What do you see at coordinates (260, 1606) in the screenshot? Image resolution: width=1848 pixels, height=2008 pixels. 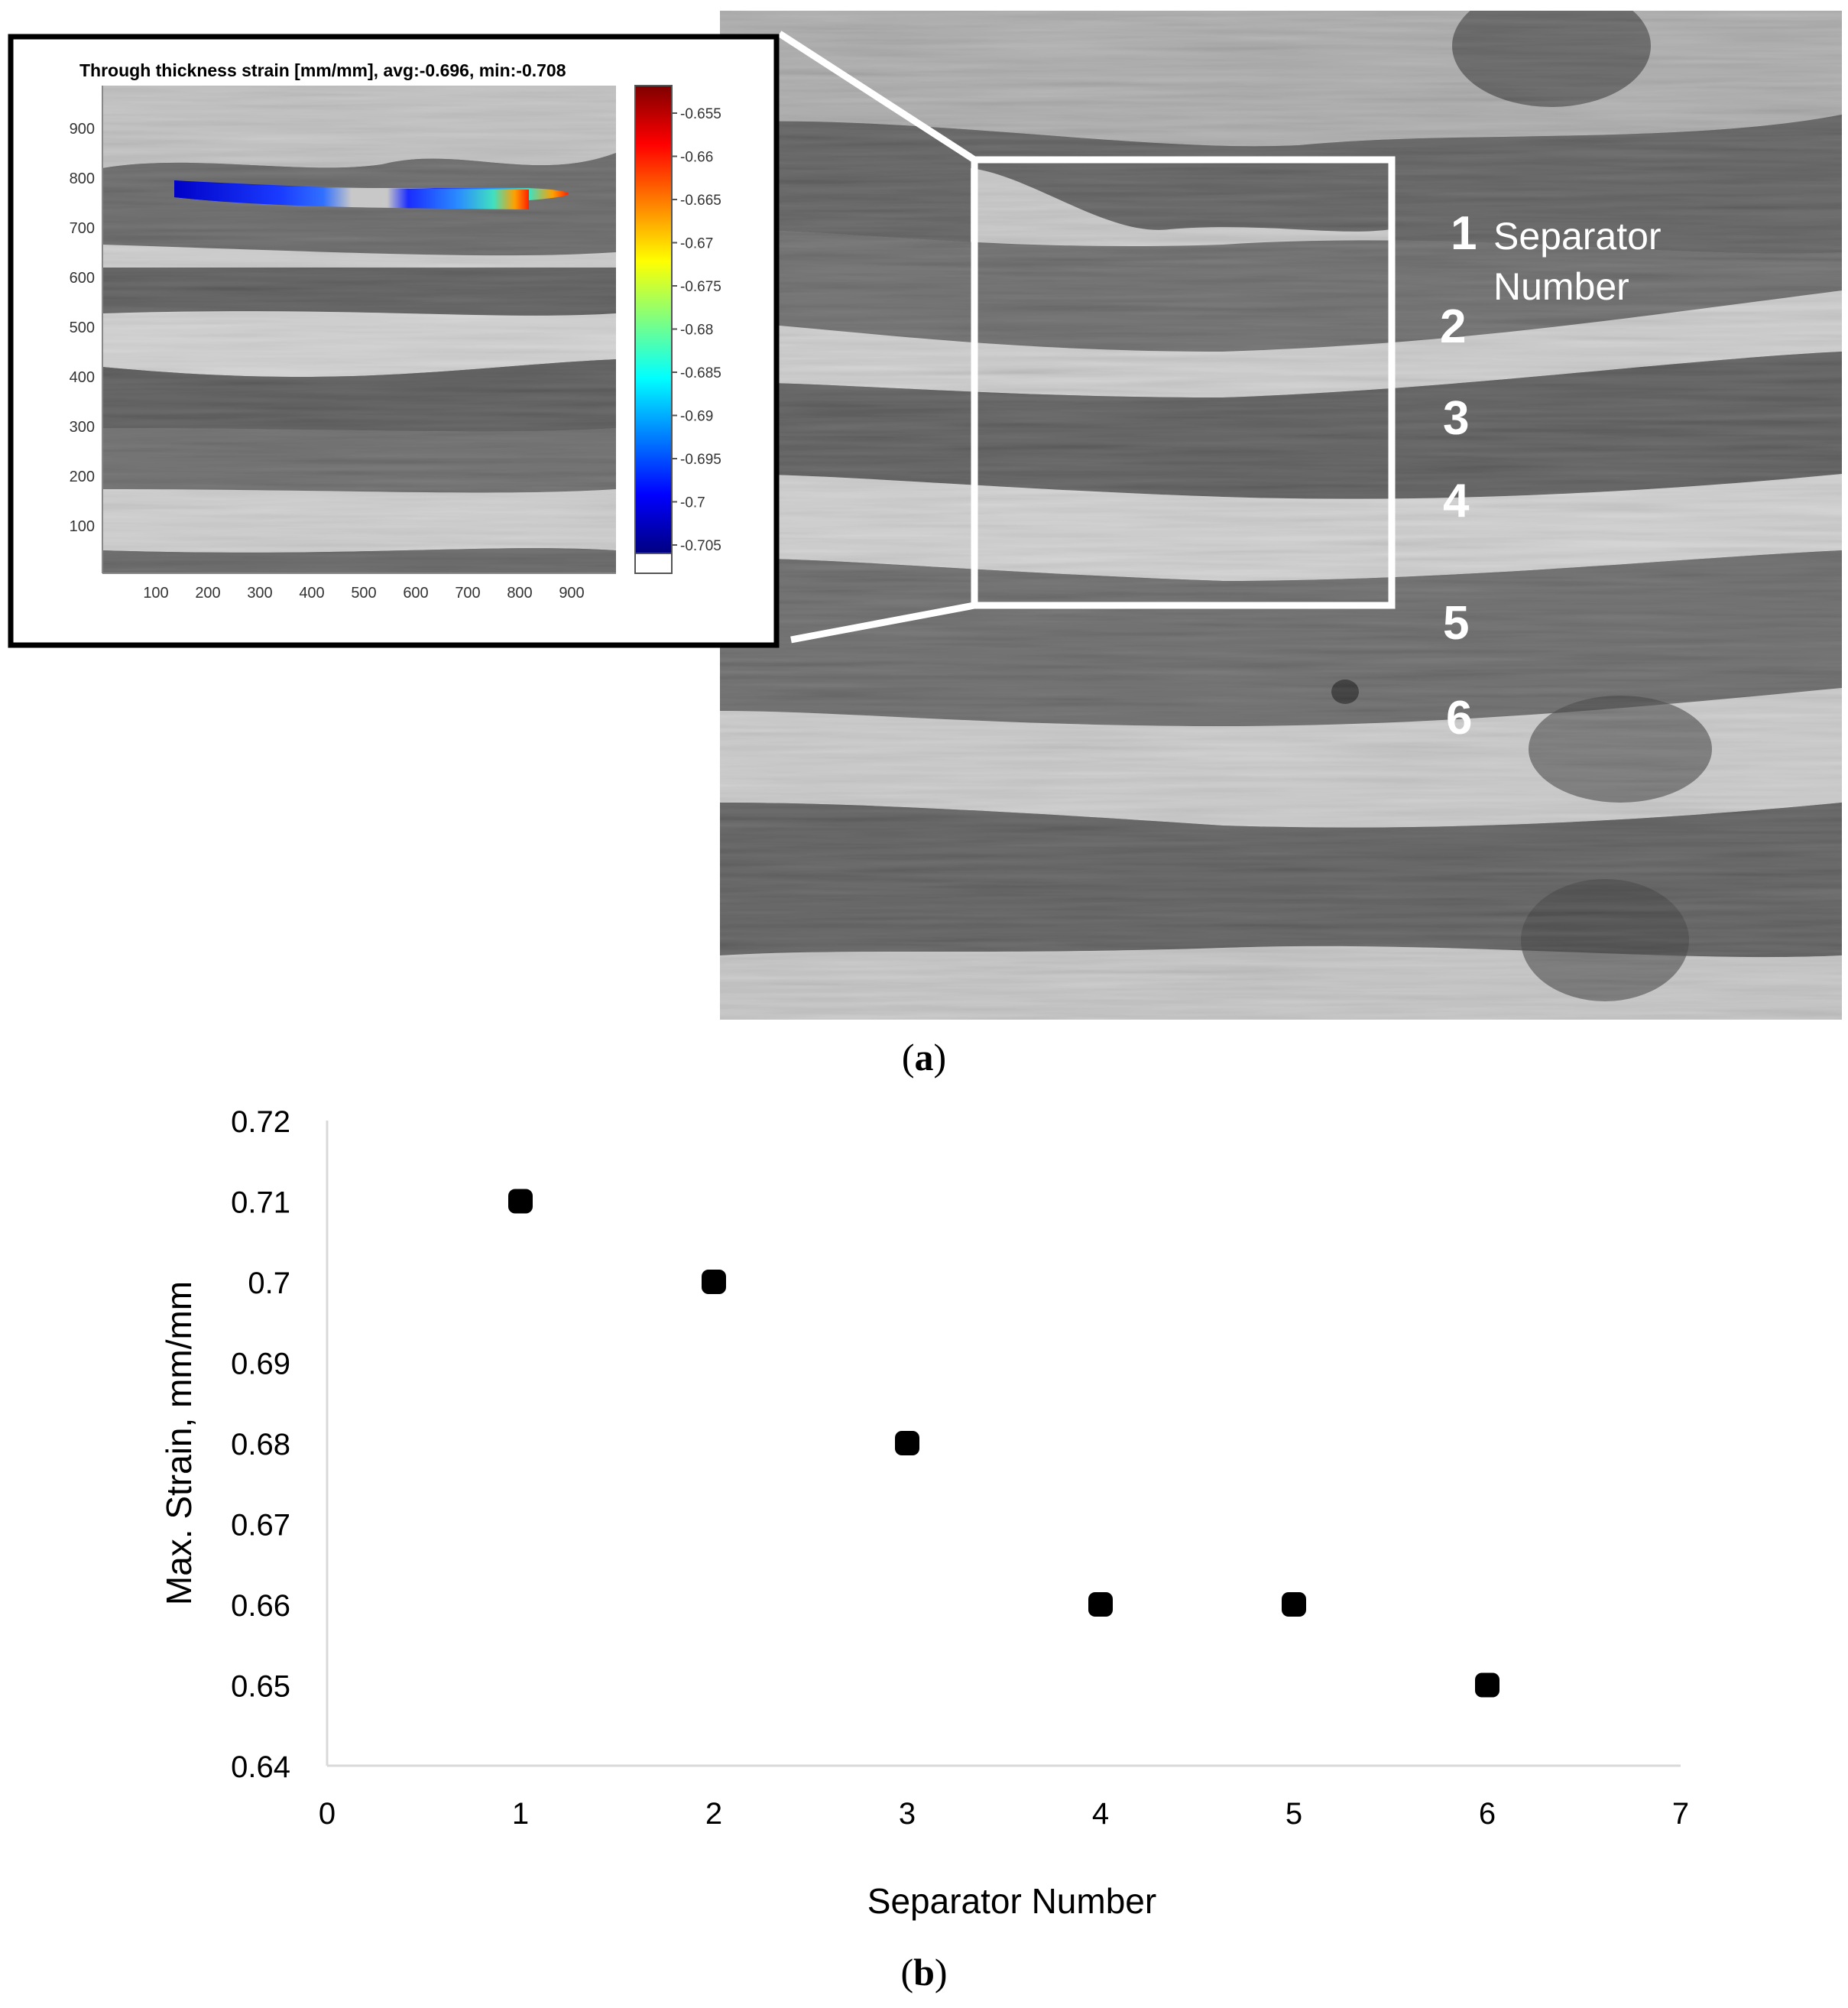 I see `y-tick-label: 0.66` at bounding box center [260, 1606].